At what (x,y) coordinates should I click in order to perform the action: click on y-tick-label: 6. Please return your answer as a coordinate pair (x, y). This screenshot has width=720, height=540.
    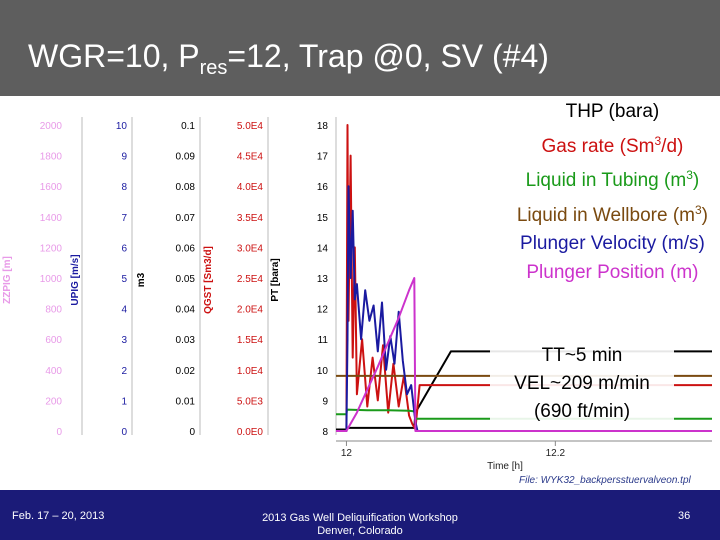
    Looking at the image, I should click on (124, 248).